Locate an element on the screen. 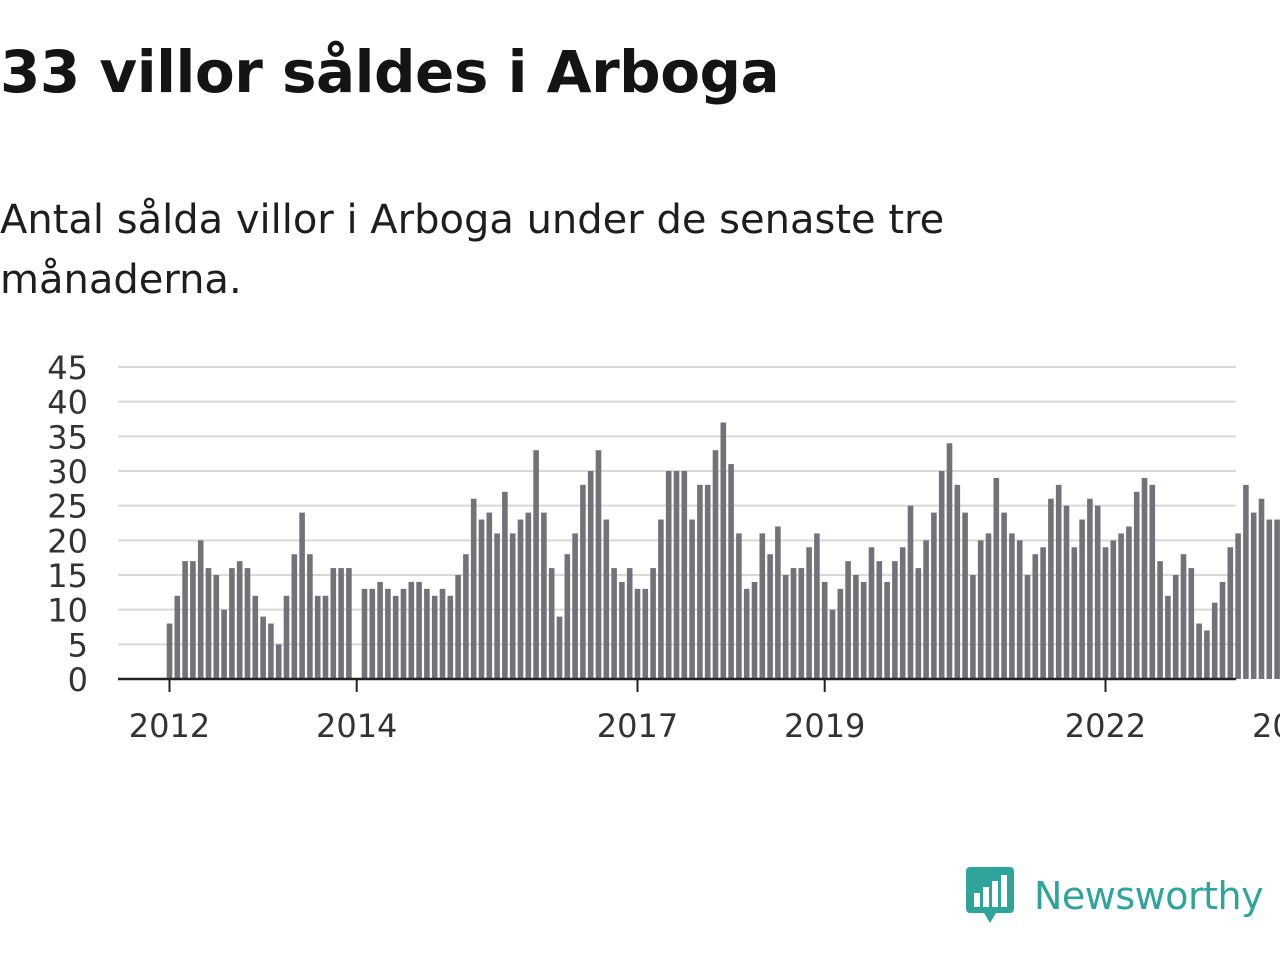 This screenshot has width=1280, height=960. y-tick-label: 45 is located at coordinates (67, 368).